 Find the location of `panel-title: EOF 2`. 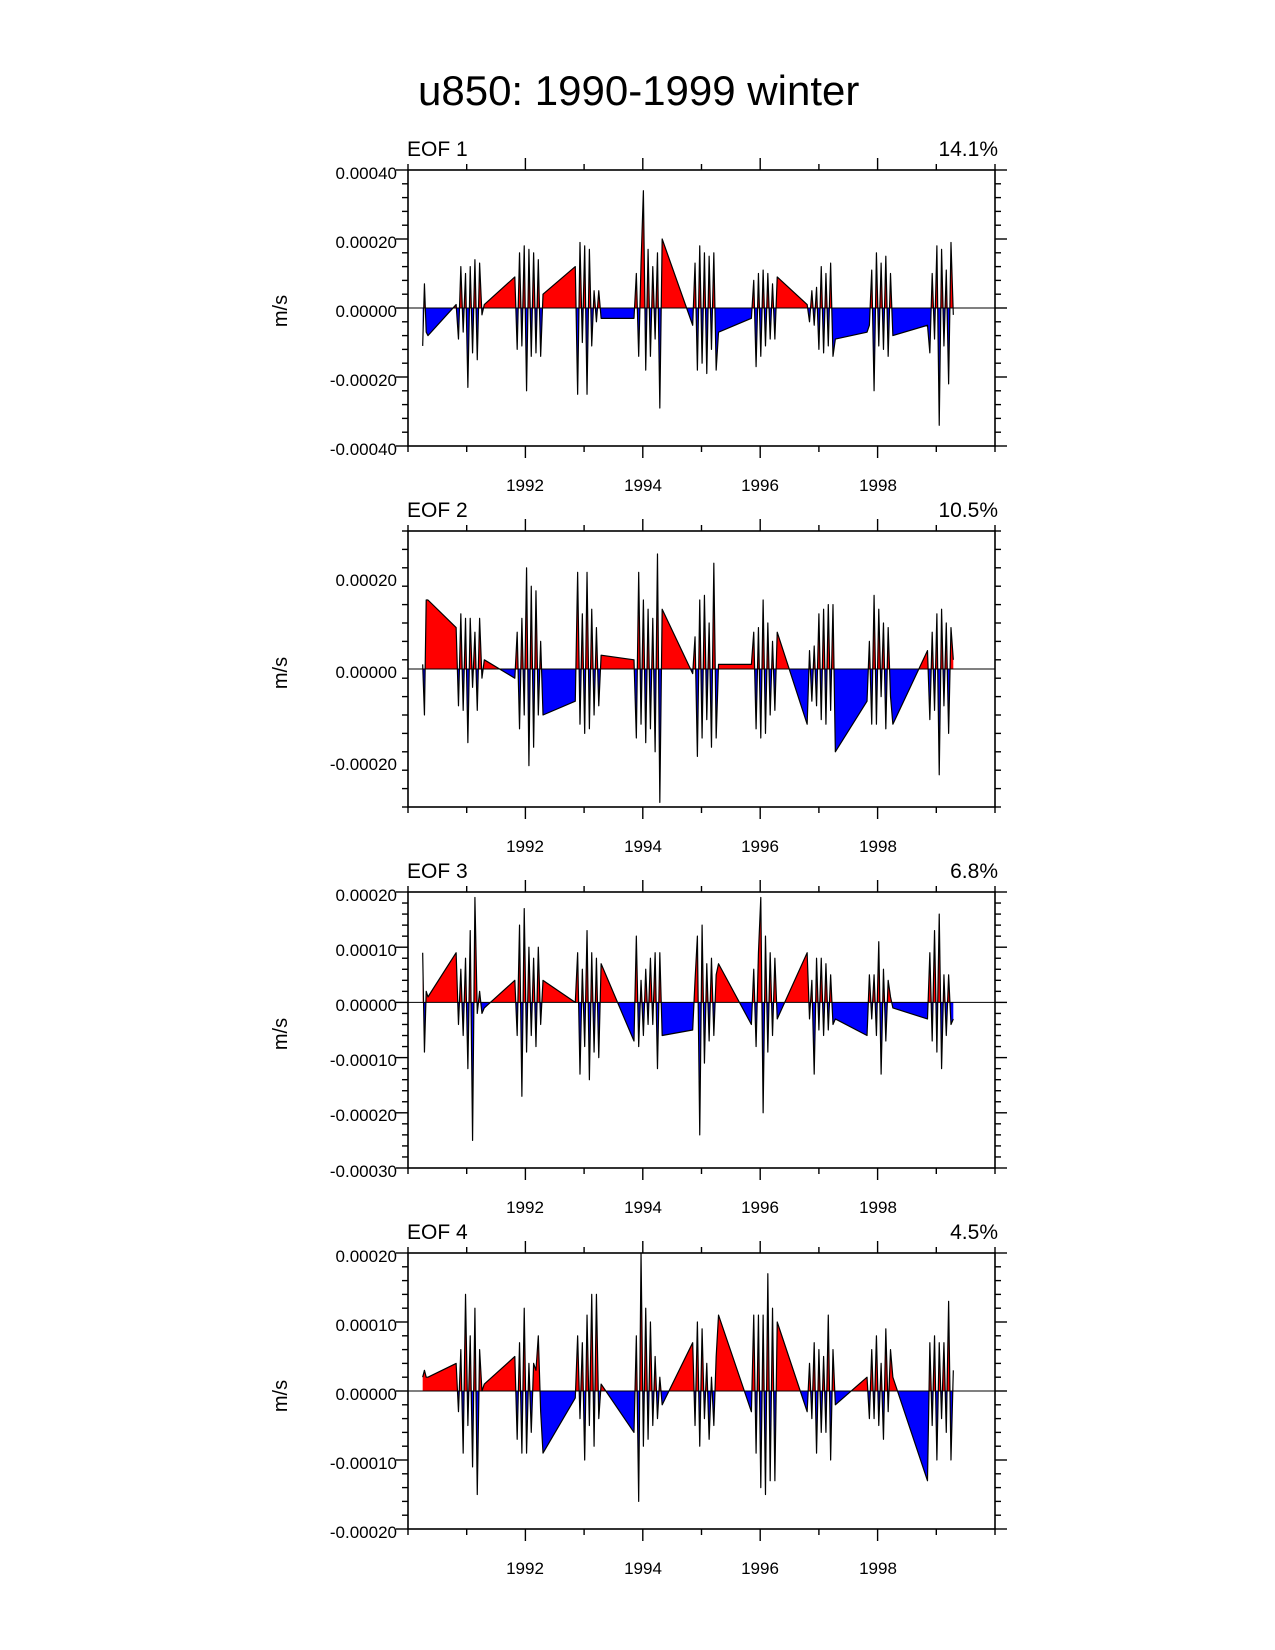

panel-title: EOF 2 is located at coordinates (437, 510).